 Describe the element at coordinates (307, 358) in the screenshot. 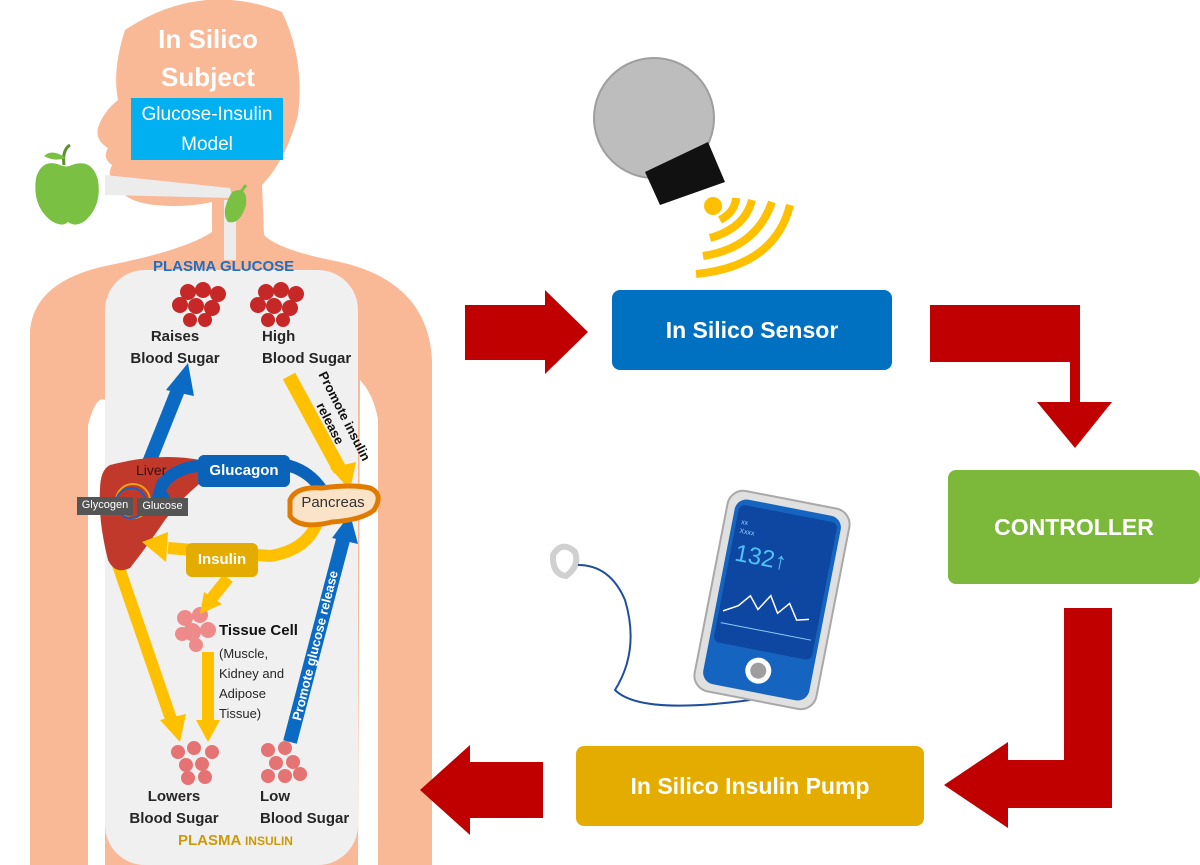

I see `high-line2: Blood Sugar` at that location.